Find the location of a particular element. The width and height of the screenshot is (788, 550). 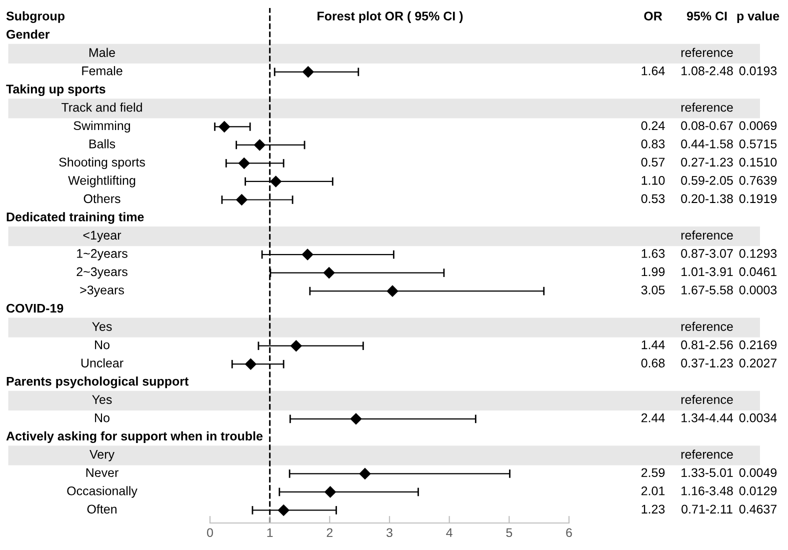

text: 1.16-3.48 is located at coordinates (707, 491).